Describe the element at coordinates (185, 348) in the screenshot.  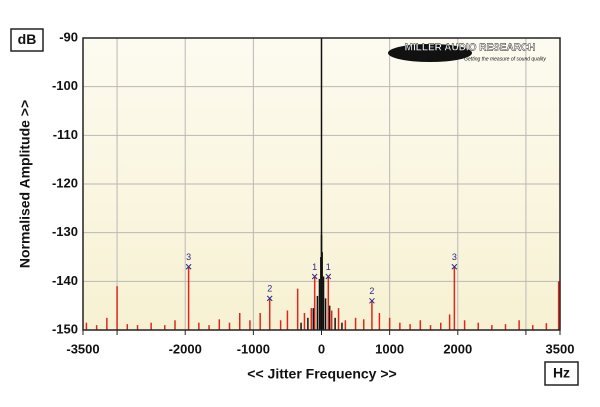
I see `x-tick-label: -2000` at that location.